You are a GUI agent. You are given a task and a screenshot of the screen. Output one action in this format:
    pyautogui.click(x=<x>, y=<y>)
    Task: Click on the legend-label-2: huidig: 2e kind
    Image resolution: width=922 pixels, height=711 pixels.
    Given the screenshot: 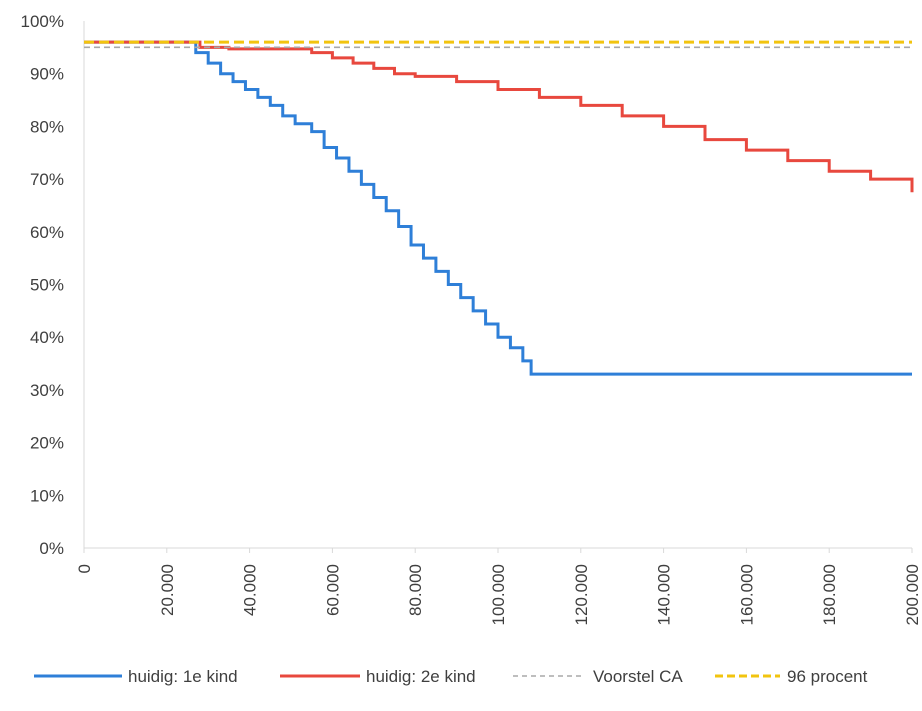 What is the action you would take?
    pyautogui.click(x=421, y=676)
    